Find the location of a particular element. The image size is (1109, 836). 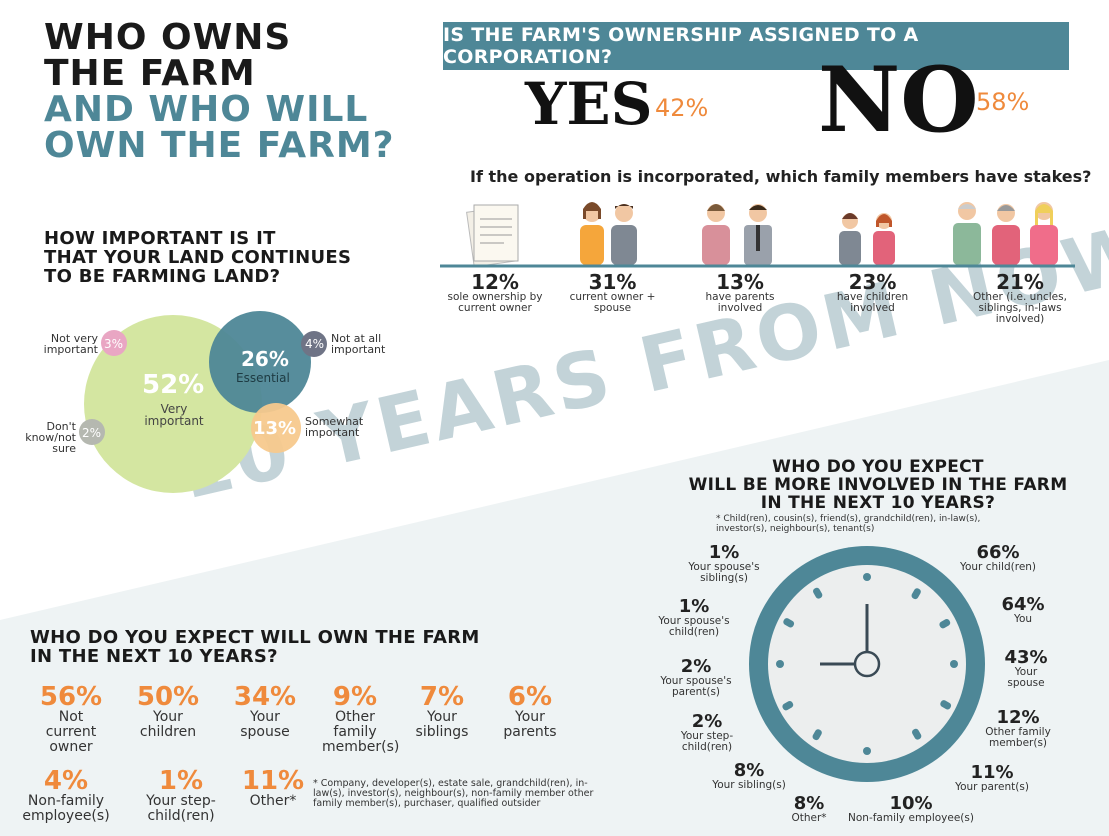

involved-left-6: 8% Other* is located at coordinates (809, 809).